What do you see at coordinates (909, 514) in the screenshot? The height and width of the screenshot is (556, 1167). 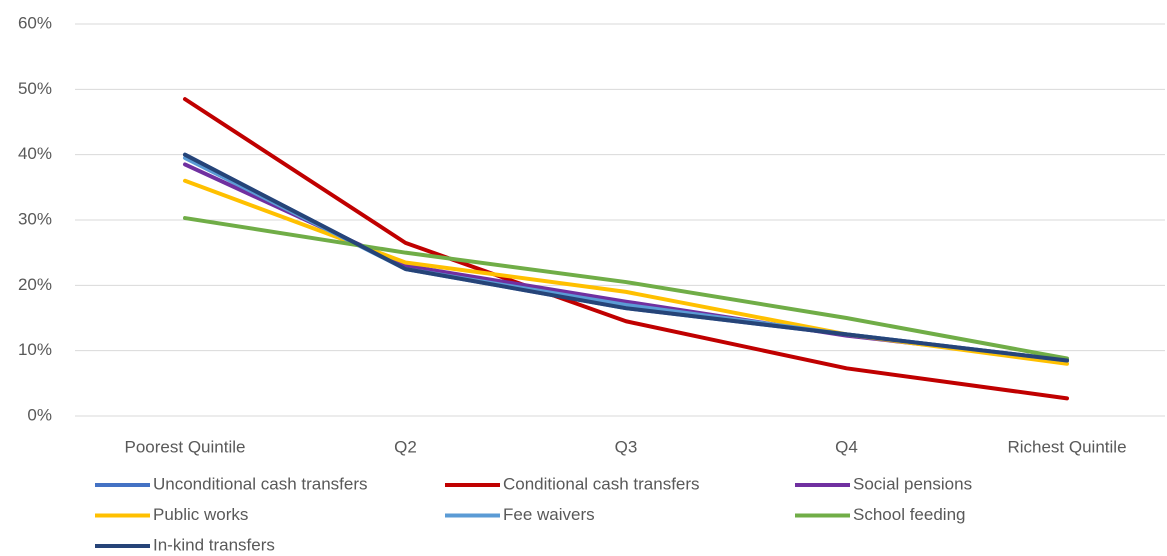 I see `legend-label: School feeding` at bounding box center [909, 514].